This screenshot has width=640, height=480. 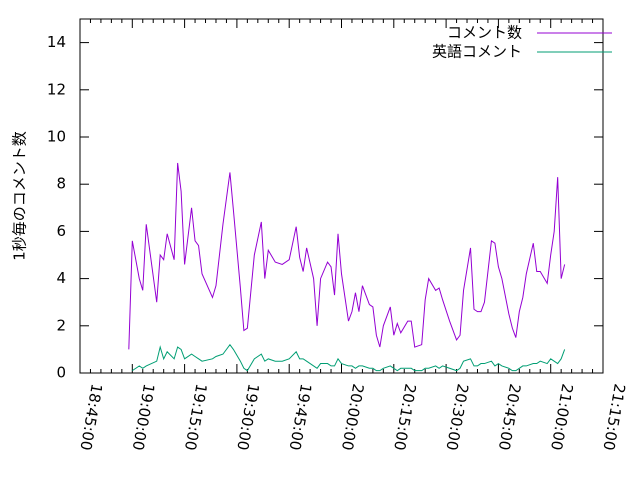 I want to click on series-line, so click(x=349, y=357).